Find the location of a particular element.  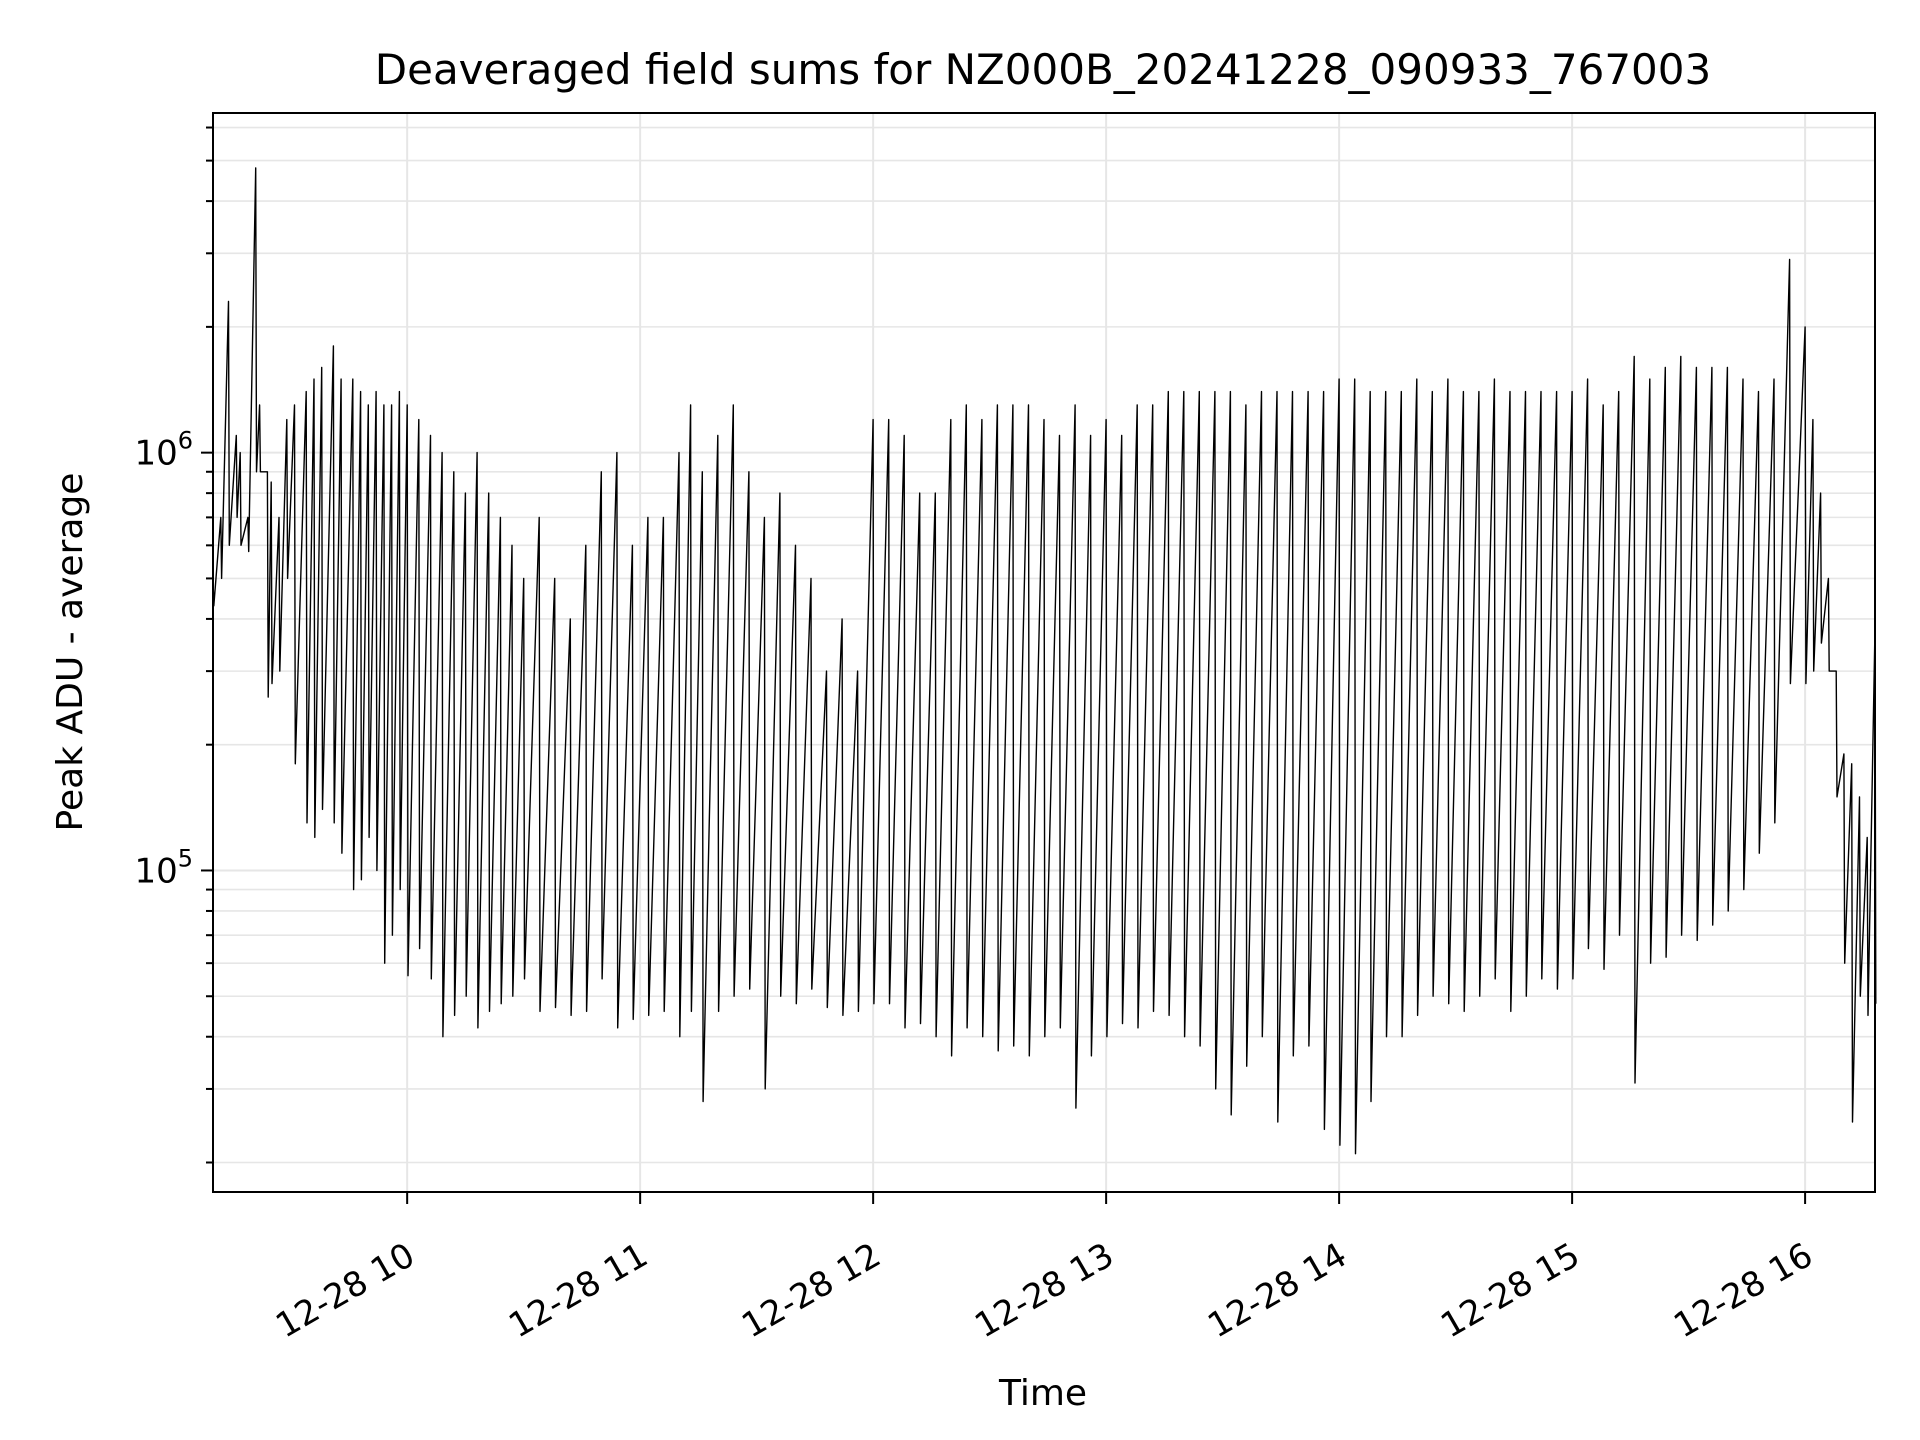

y-tick-label: 10⁵ is located at coordinates (163, 867).